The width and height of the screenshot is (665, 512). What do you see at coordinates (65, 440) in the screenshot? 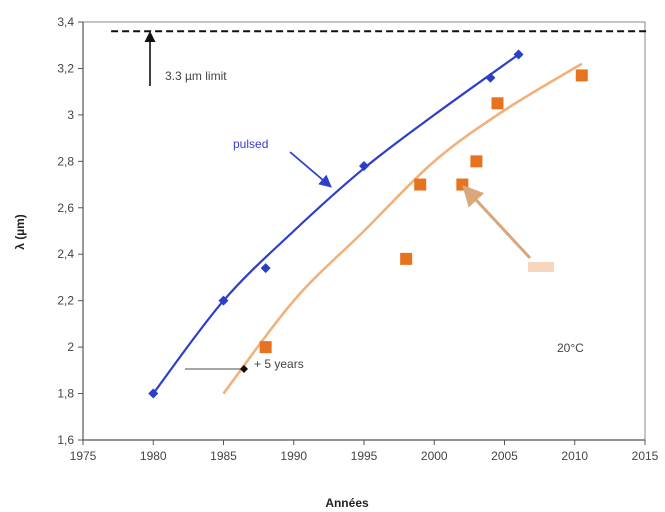
I see `y-tick-label: 1,6` at bounding box center [65, 440].